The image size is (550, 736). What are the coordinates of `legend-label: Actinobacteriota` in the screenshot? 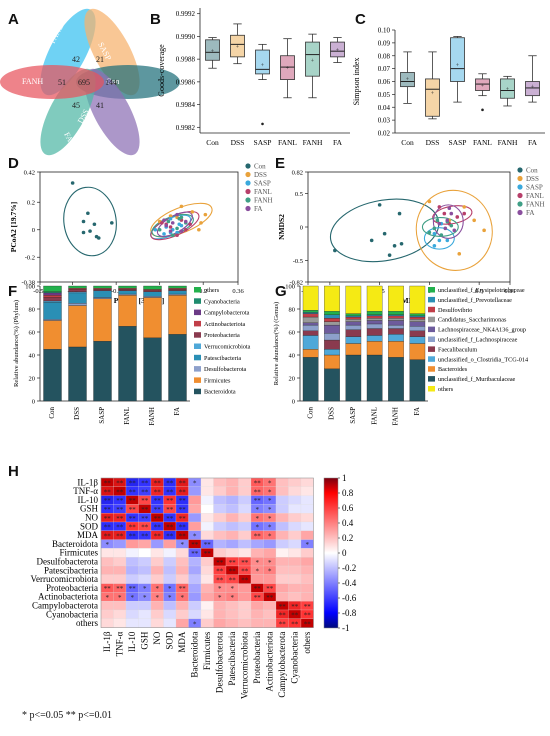 It's located at (224, 324).